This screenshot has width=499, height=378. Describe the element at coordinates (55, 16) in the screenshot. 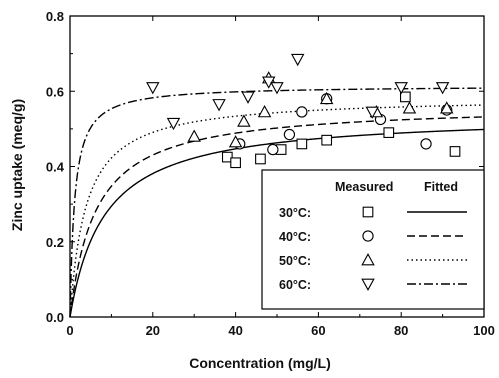

I see `y-tick-label: 0.8` at that location.